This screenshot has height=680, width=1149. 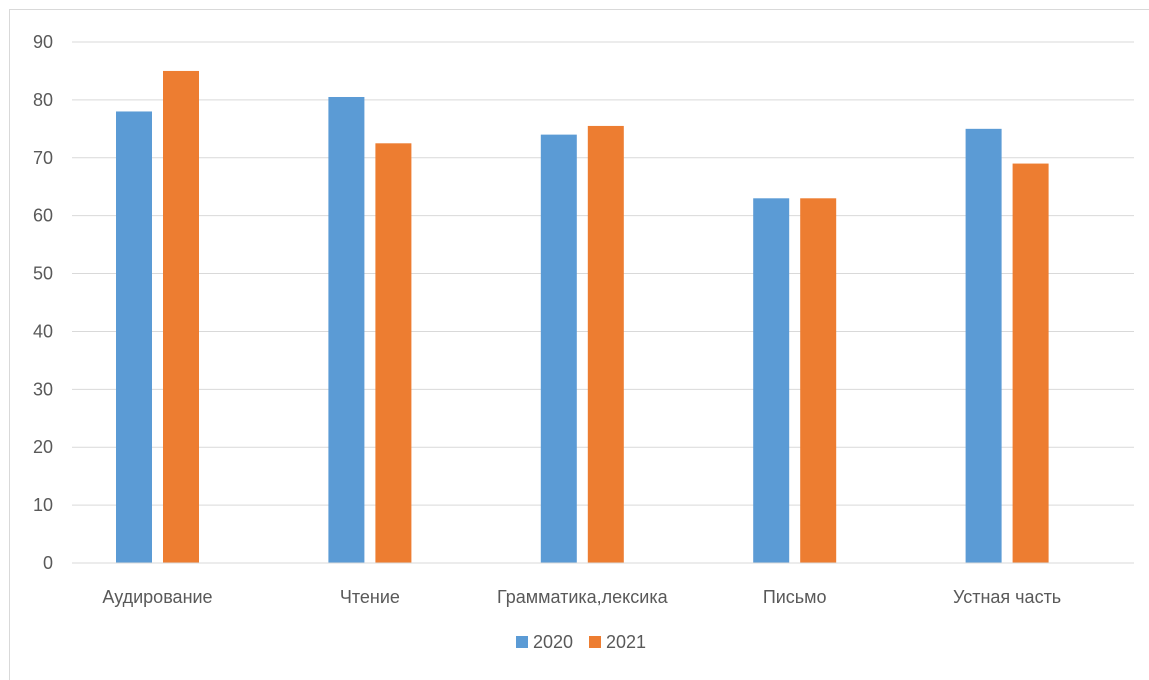 I want to click on y-tick-label: 70, so click(x=43, y=158).